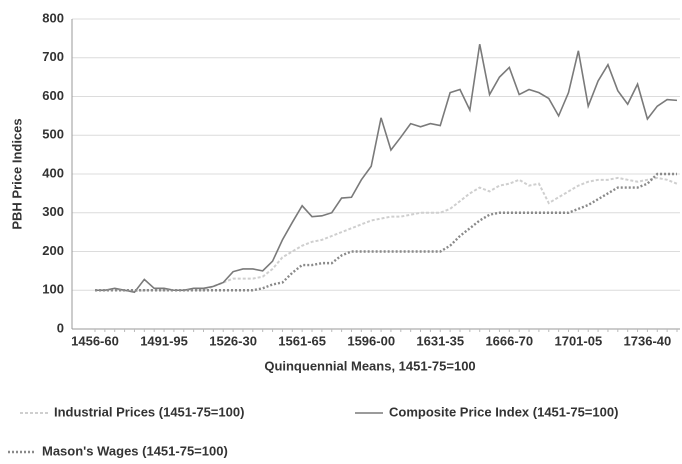 The width and height of the screenshot is (682, 464). I want to click on x-tick-label: 1456-60, so click(95, 340).